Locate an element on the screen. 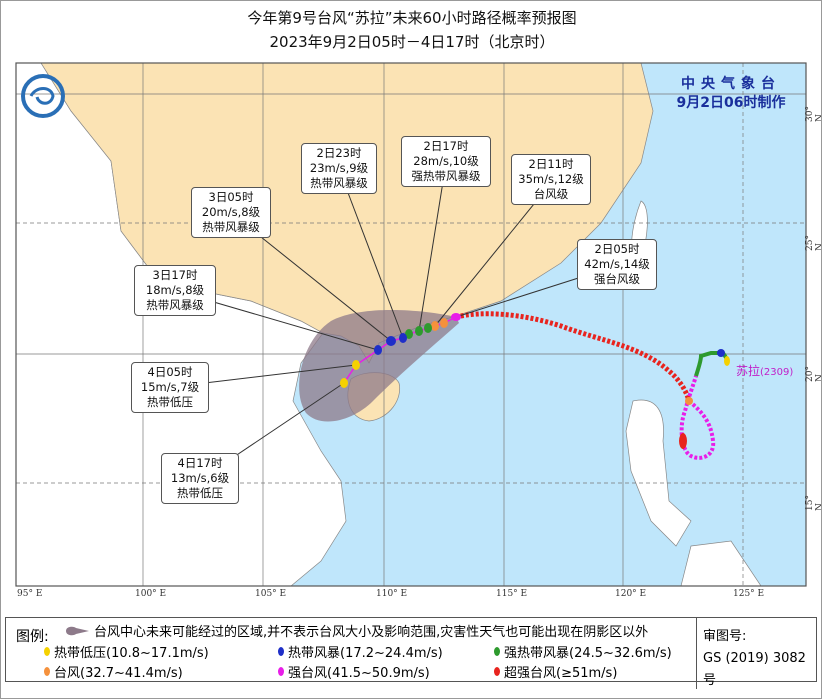  lon-label: 125° E is located at coordinates (749, 594).